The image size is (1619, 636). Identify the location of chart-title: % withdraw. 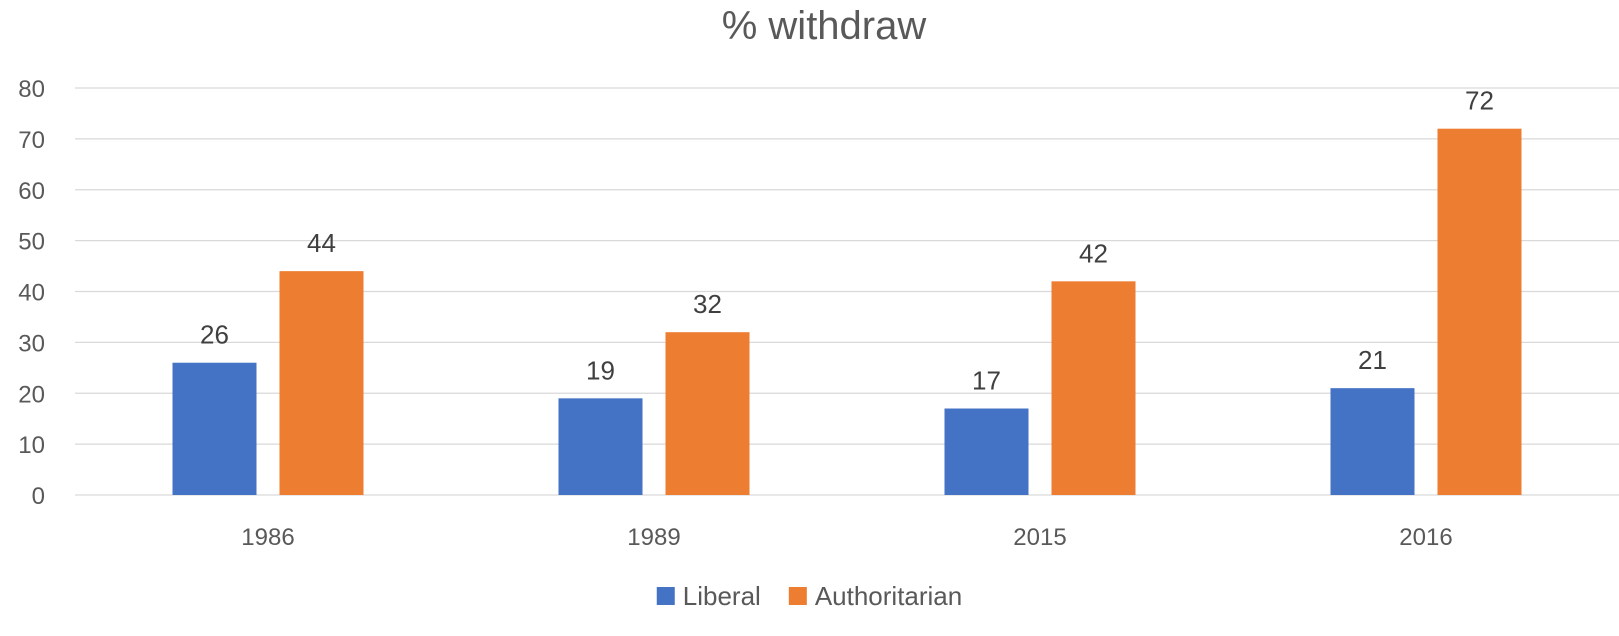
(824, 26).